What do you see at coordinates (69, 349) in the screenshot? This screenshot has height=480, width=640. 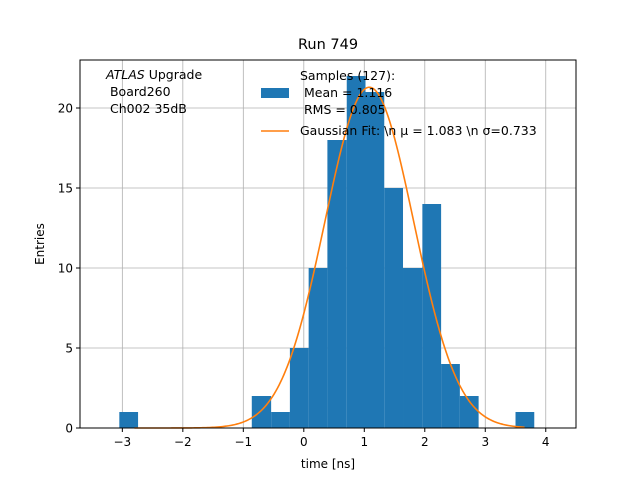 I see `y-tick-label: 5` at bounding box center [69, 349].